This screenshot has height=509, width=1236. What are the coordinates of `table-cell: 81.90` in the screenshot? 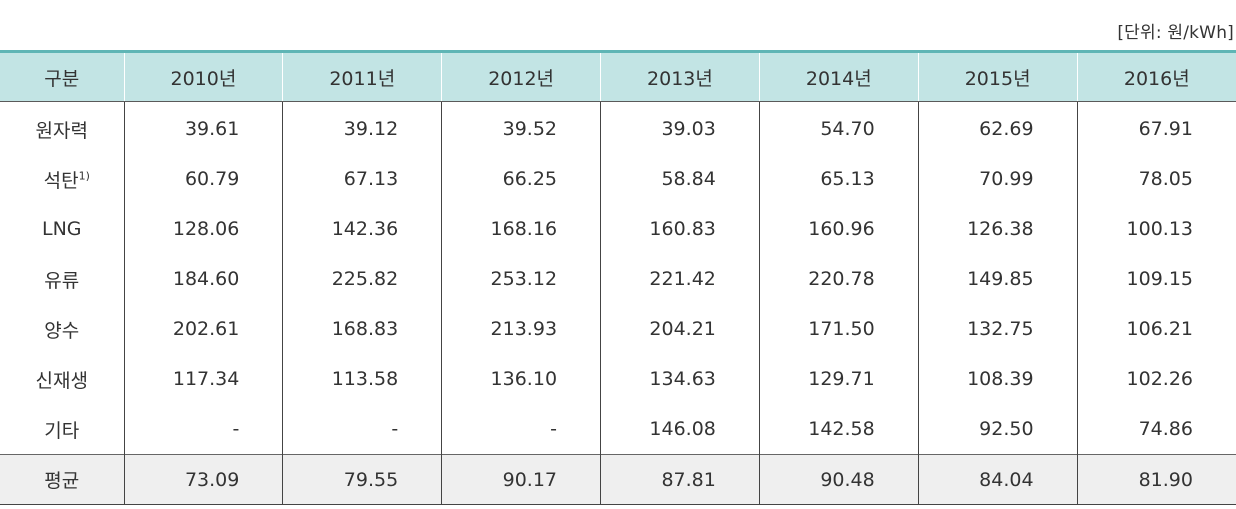 It's located at (1156, 479).